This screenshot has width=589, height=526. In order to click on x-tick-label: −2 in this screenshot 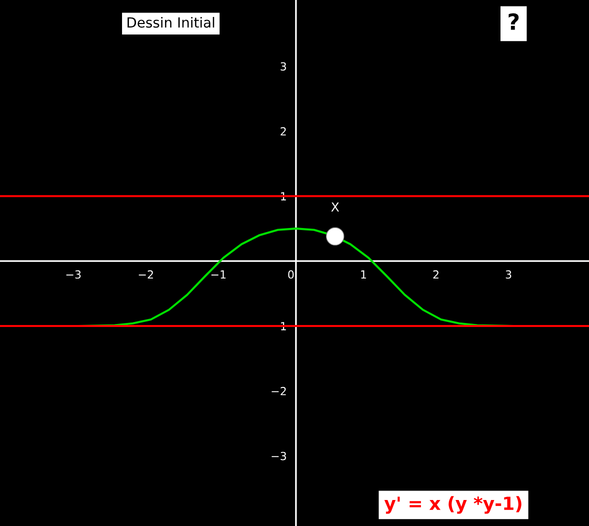, I will do `click(145, 274)`.